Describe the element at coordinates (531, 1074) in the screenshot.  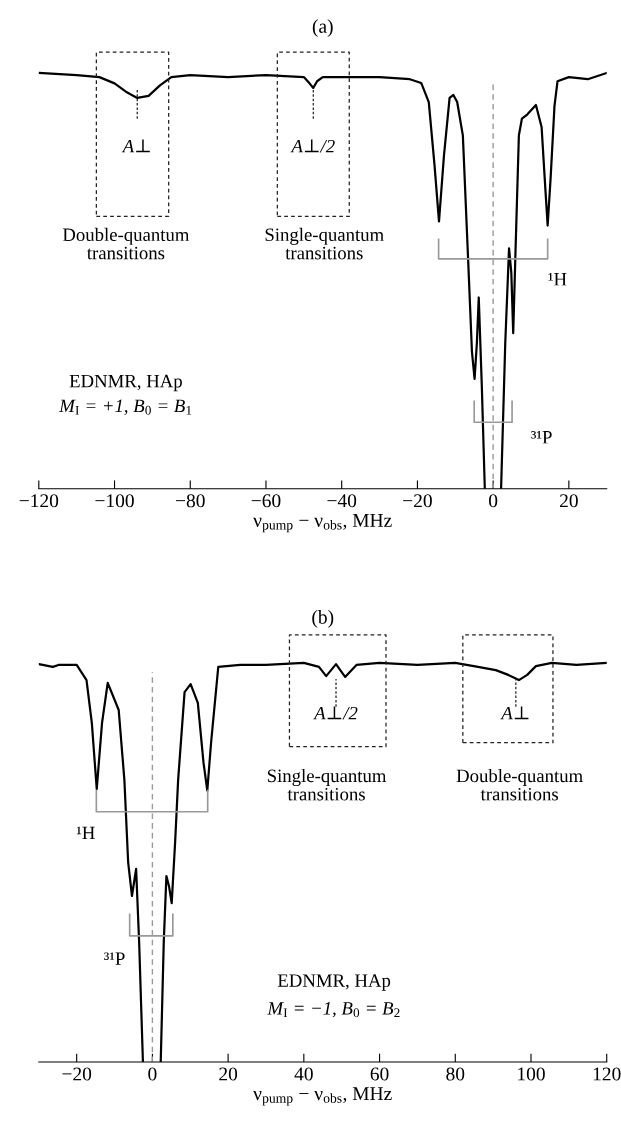
I see `x-tick-label: 100` at that location.